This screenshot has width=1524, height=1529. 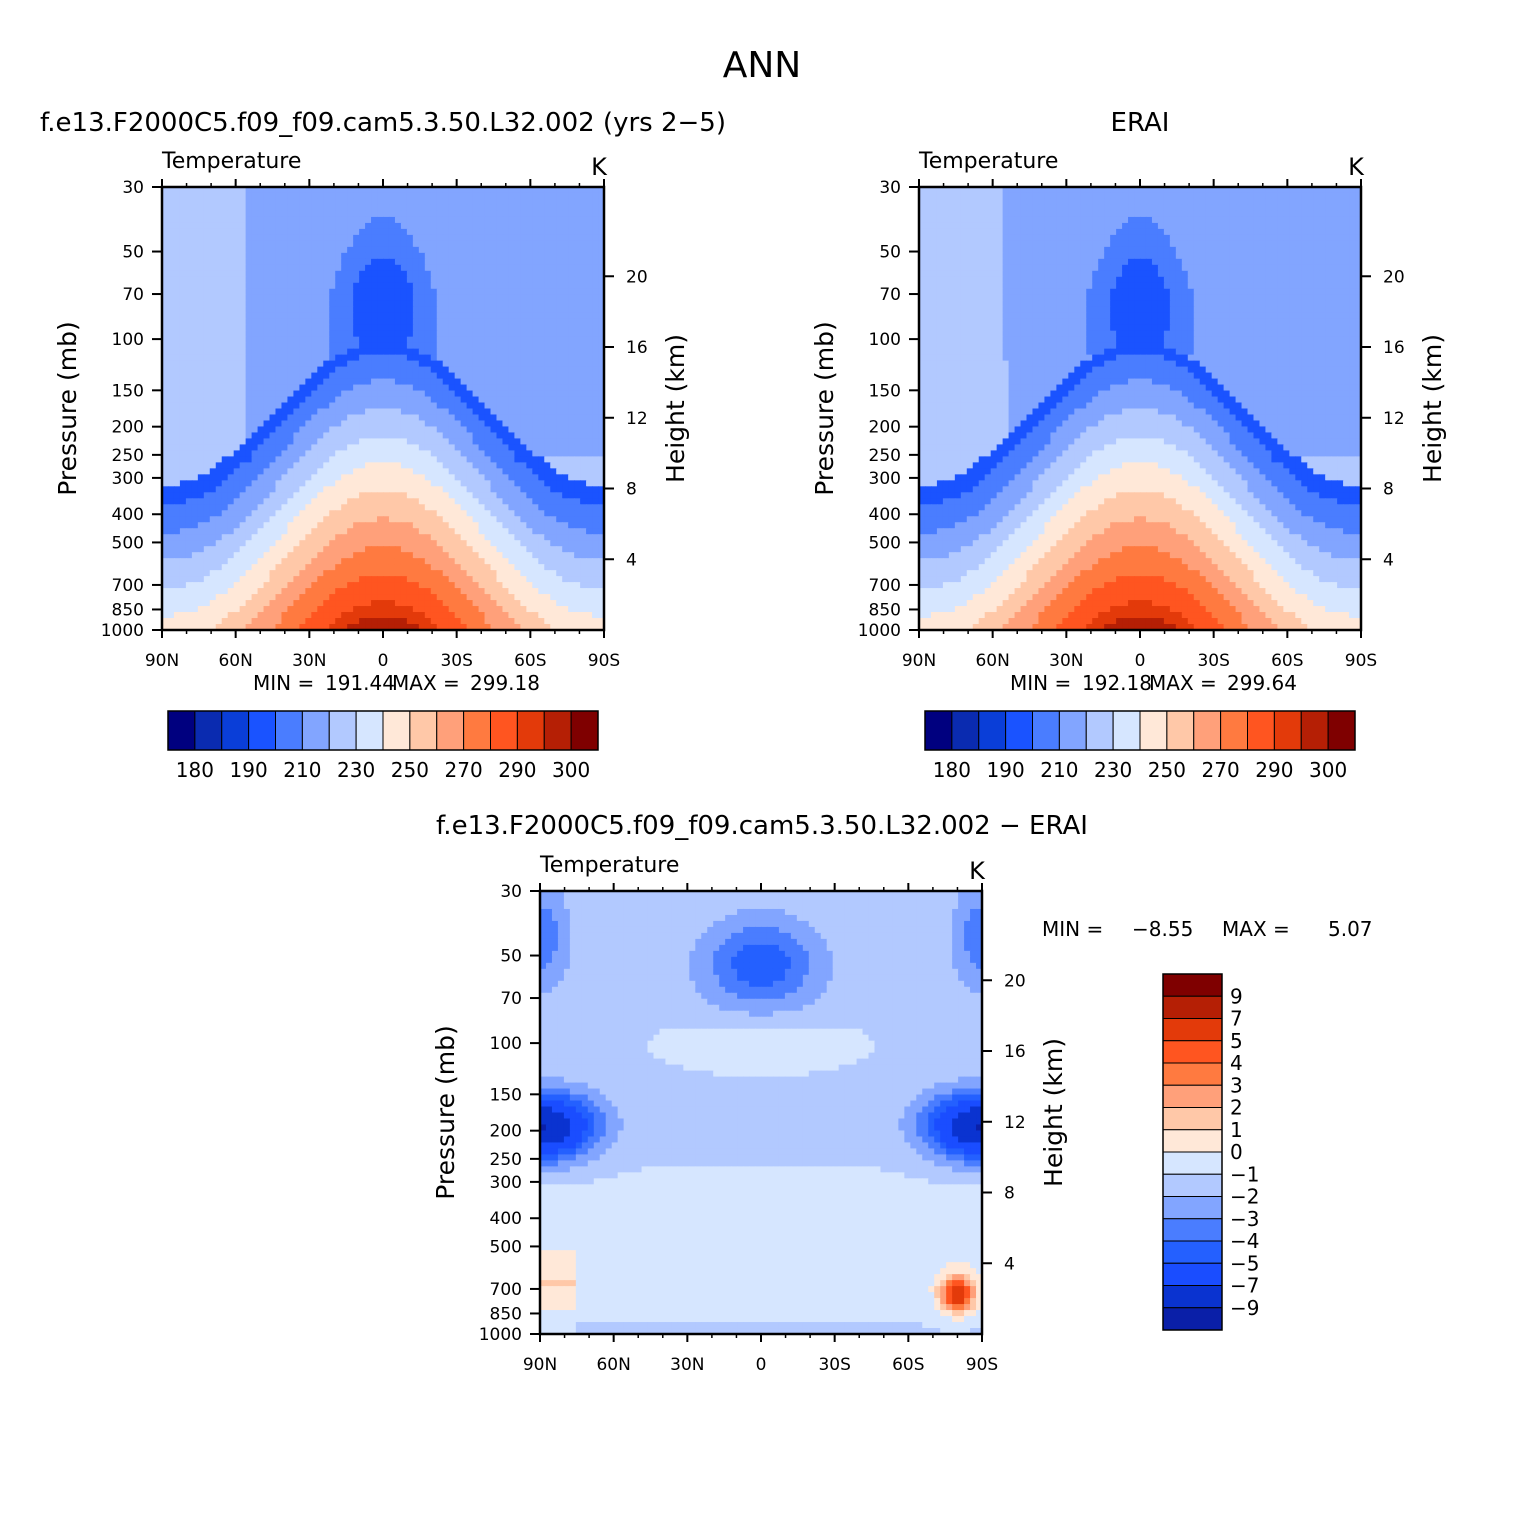 I want to click on contour-field, so click(x=383, y=409).